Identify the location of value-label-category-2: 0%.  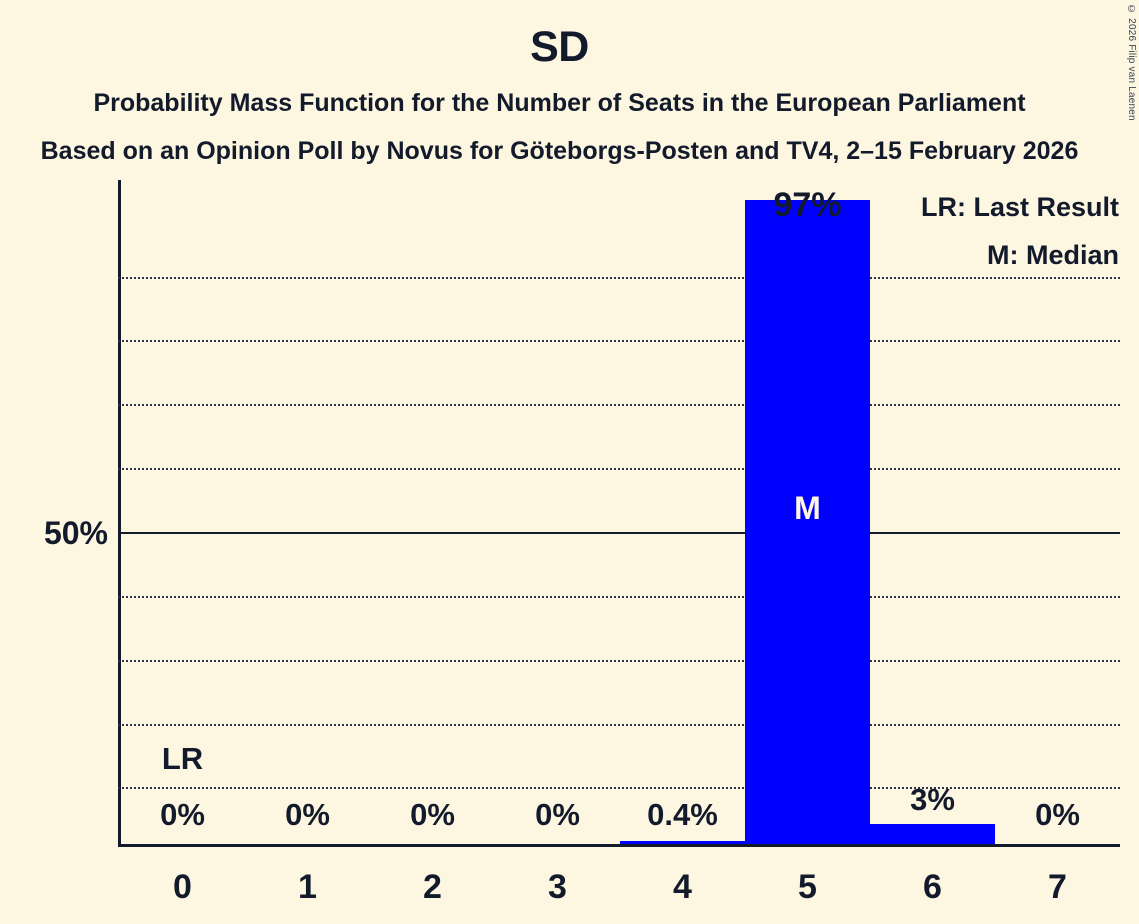
(432, 814).